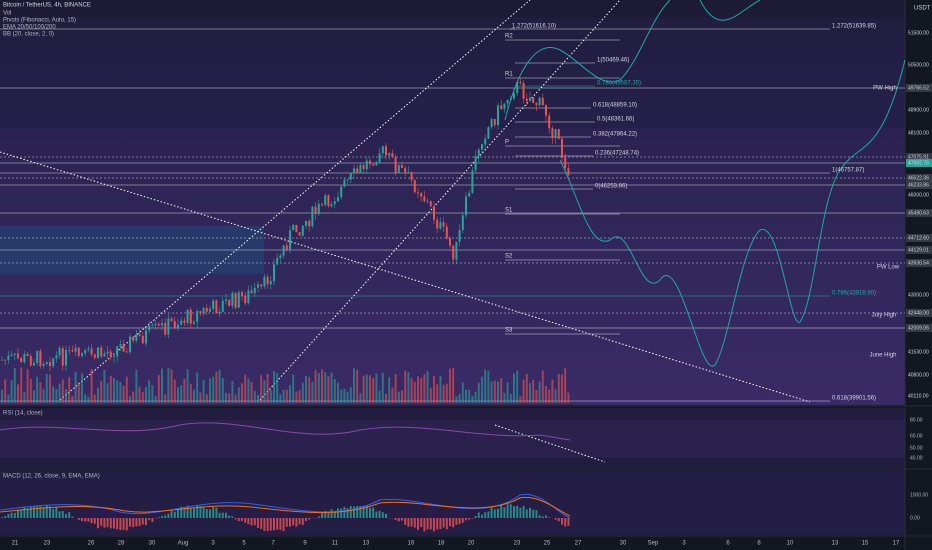 This screenshot has height=550, width=932. Describe the element at coordinates (335, 544) in the screenshot. I see `date-label: 11` at that location.